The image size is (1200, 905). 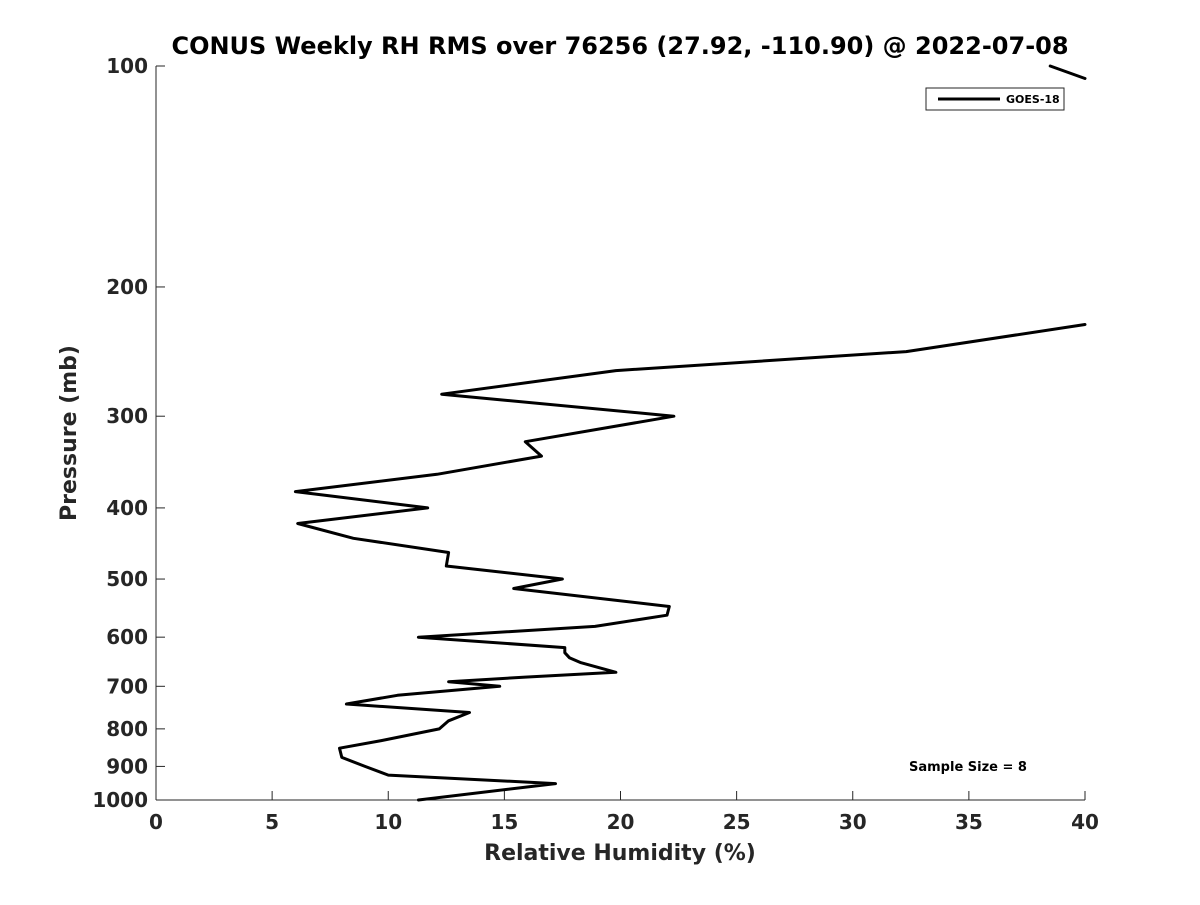 I want to click on y-axis-label: Pressure (mb), so click(x=69, y=433).